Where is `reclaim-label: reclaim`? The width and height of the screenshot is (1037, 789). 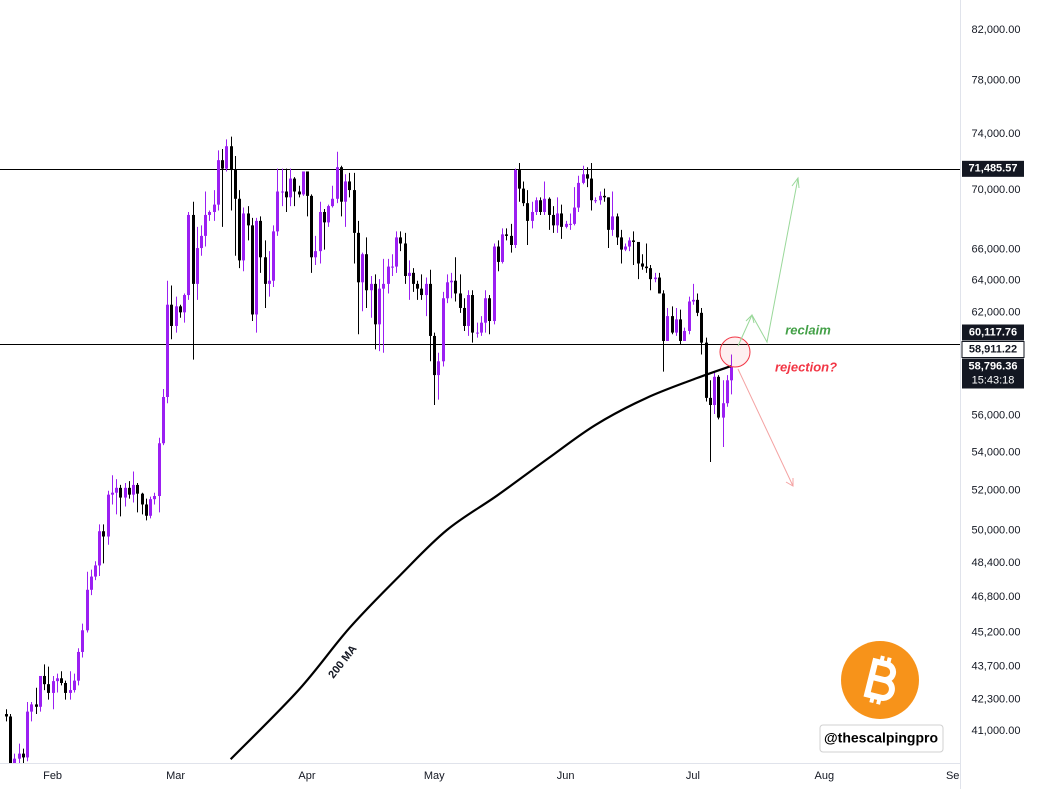
reclaim-label: reclaim is located at coordinates (808, 329).